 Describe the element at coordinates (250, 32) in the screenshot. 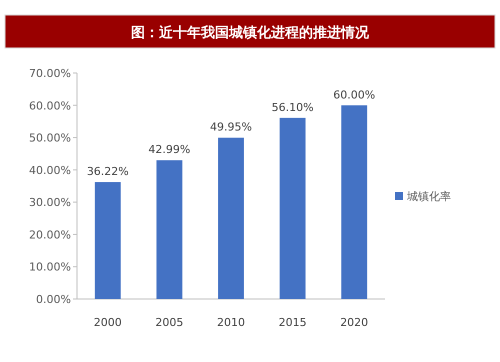

I see `chart-title: 图：近十年我国城镇化进程的推进情况` at that location.